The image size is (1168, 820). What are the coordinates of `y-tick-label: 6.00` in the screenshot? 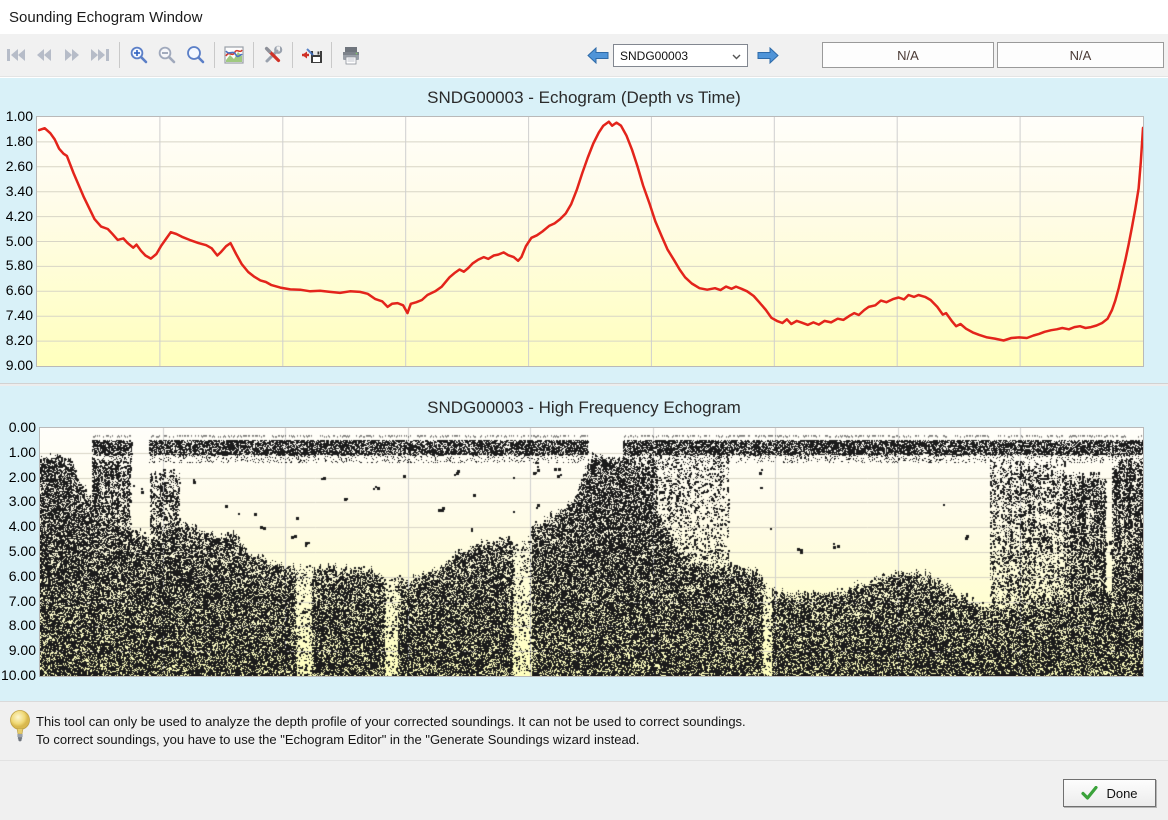 It's located at (22, 575).